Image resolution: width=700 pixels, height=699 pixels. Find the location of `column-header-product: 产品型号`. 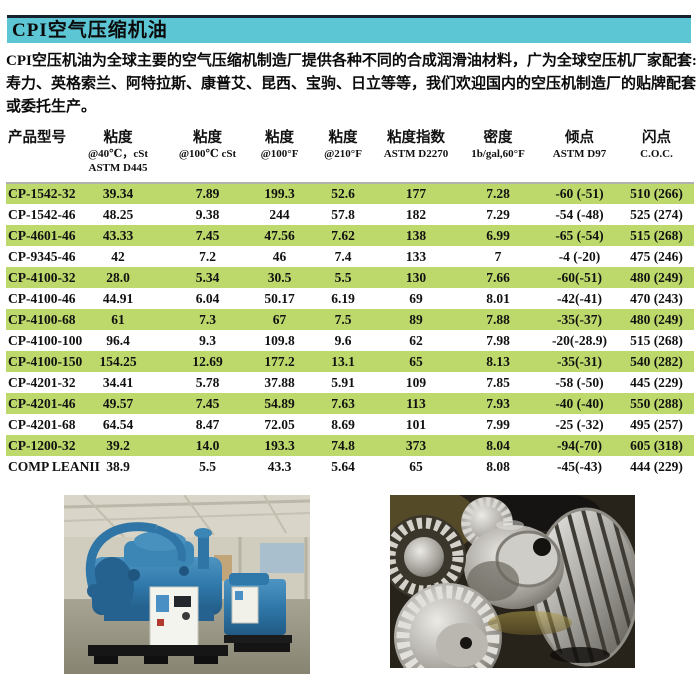

column-header-product: 产品型号 is located at coordinates (37, 138).